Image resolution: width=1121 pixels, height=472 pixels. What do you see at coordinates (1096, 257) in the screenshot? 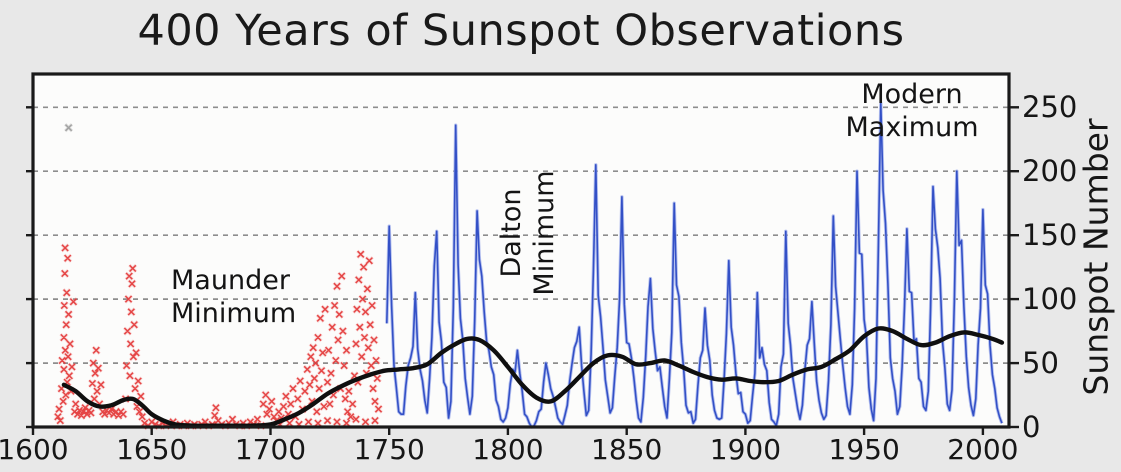
I see `y-axis-title: Sunspot Number` at bounding box center [1096, 257].